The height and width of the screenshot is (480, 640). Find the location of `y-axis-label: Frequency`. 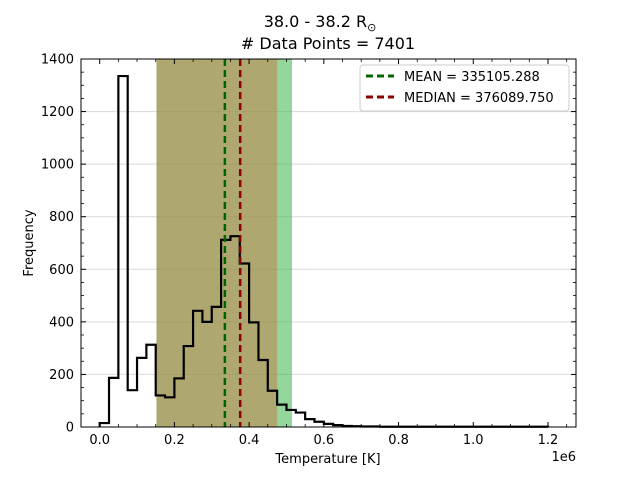

y-axis-label: Frequency is located at coordinates (29, 242).